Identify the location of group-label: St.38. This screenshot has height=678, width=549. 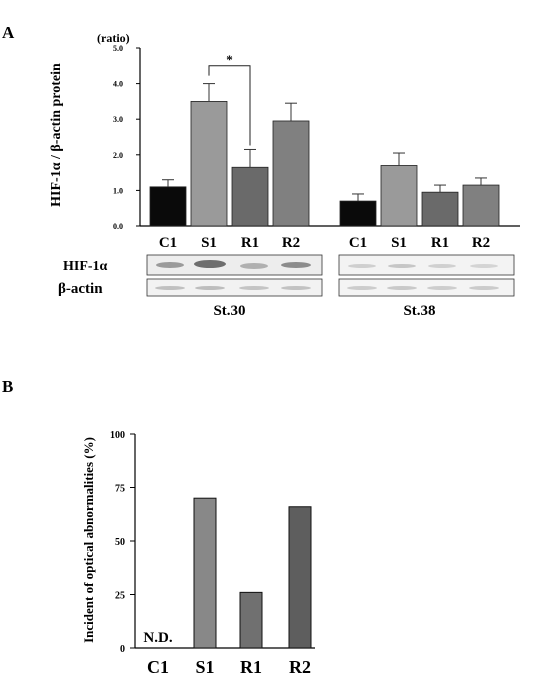
(419, 311).